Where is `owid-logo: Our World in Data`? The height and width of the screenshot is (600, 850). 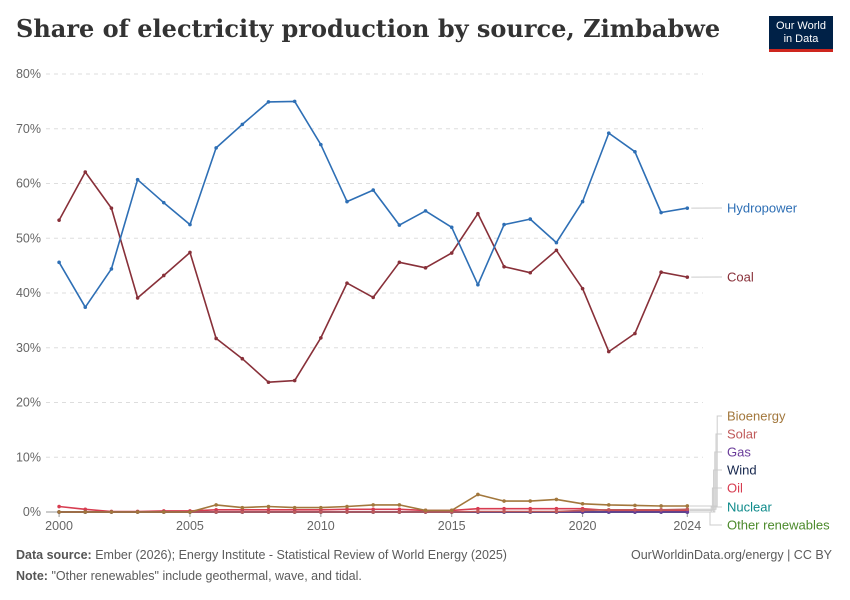 owid-logo: Our World in Data is located at coordinates (801, 34).